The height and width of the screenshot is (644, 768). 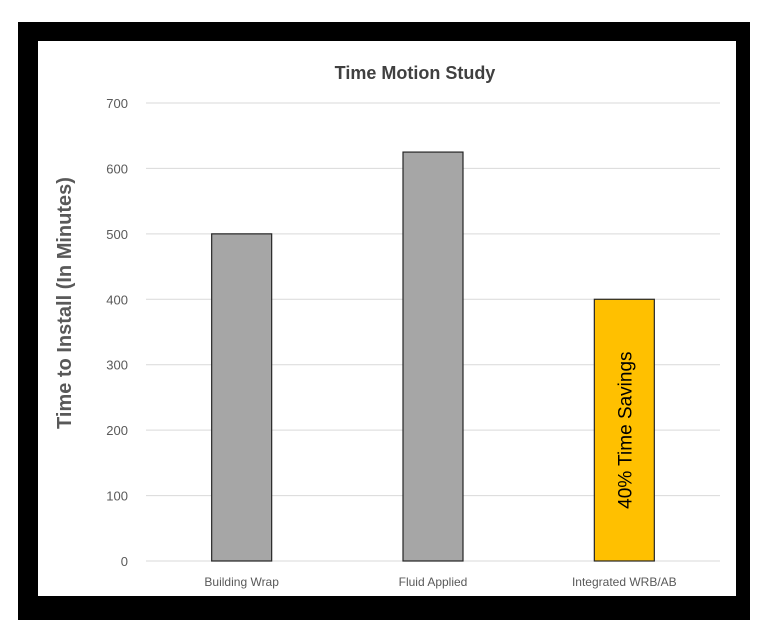 I want to click on y-tick-label: 700, so click(x=117, y=103).